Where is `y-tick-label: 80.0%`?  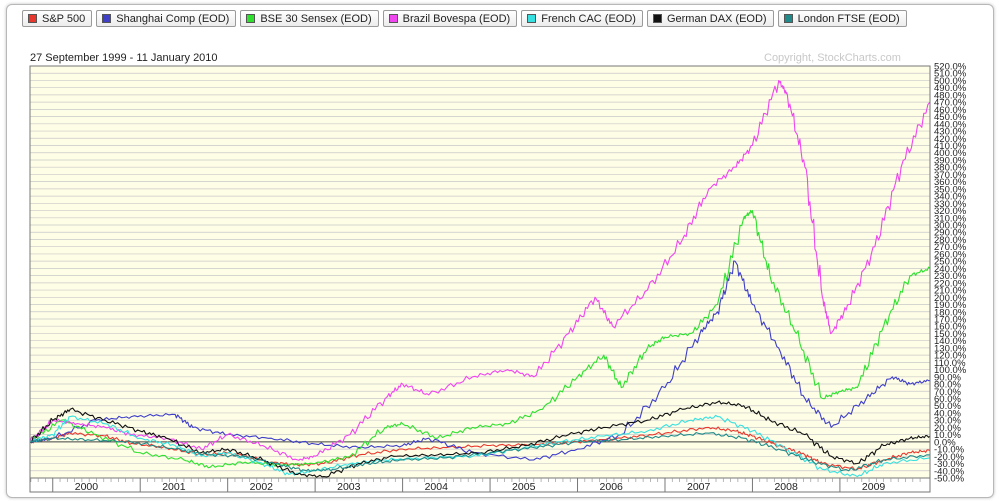 y-tick-label: 80.0% is located at coordinates (947, 385).